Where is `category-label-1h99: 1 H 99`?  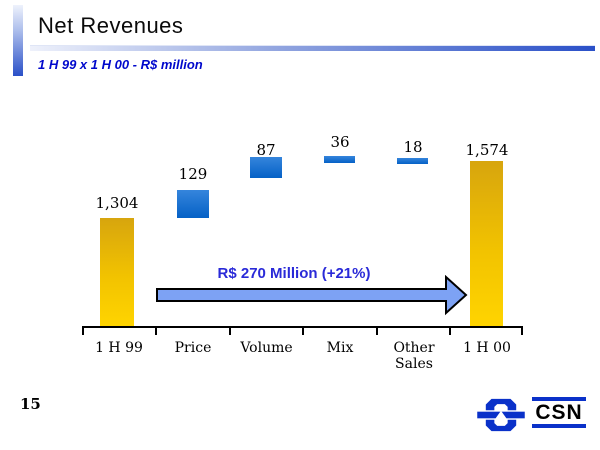 category-label-1h99: 1 H 99 is located at coordinates (119, 348).